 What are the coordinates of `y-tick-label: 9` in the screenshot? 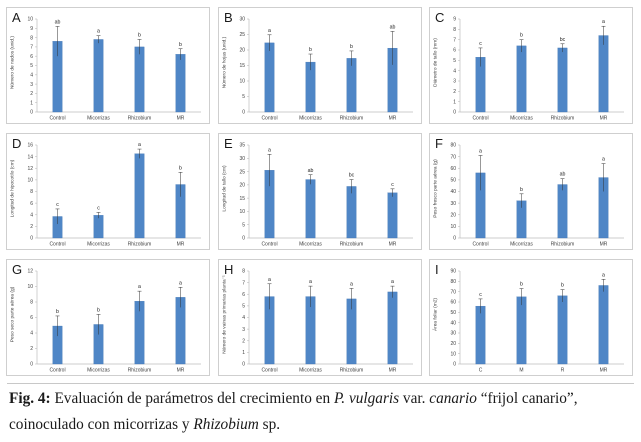 It's located at (454, 20).